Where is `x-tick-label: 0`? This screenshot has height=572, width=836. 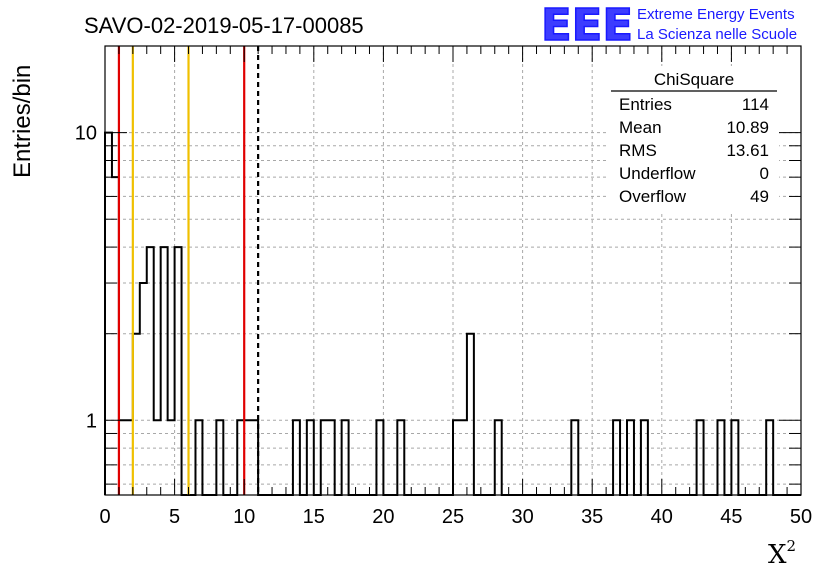 x-tick-label: 0 is located at coordinates (104, 517).